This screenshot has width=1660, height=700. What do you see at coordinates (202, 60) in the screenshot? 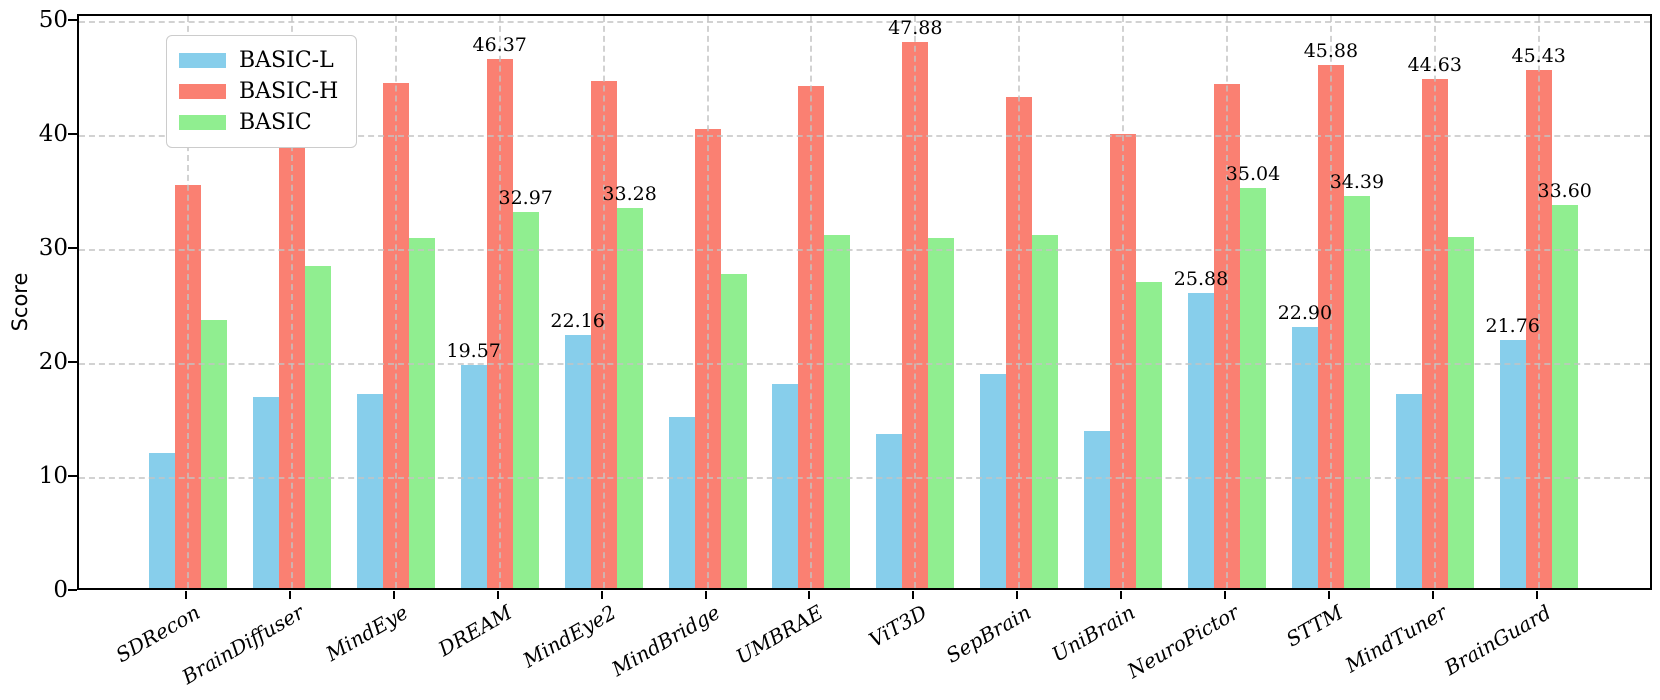
I see `legend-swatch-basic-l` at bounding box center [202, 60].